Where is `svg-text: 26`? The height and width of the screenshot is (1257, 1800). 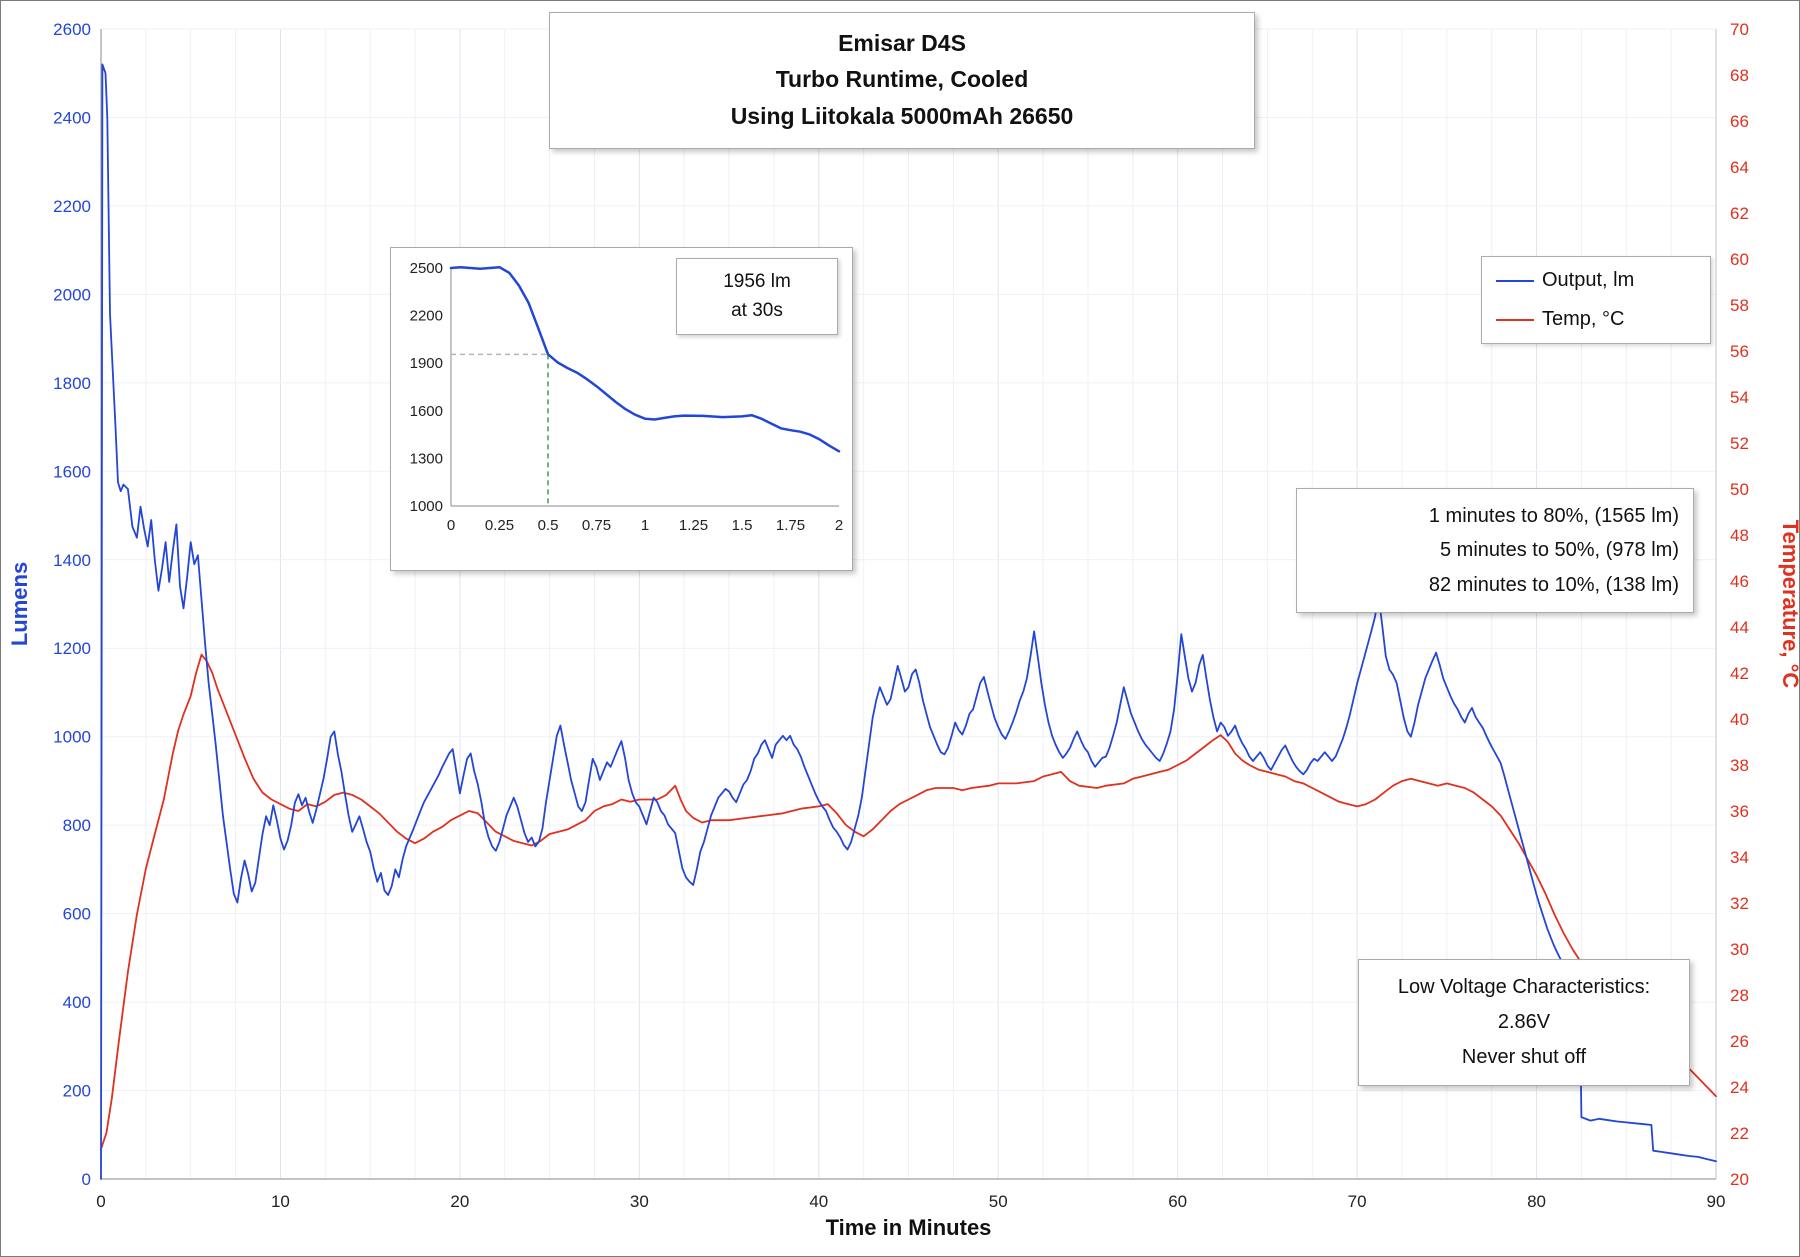 svg-text: 26 is located at coordinates (1739, 1041).